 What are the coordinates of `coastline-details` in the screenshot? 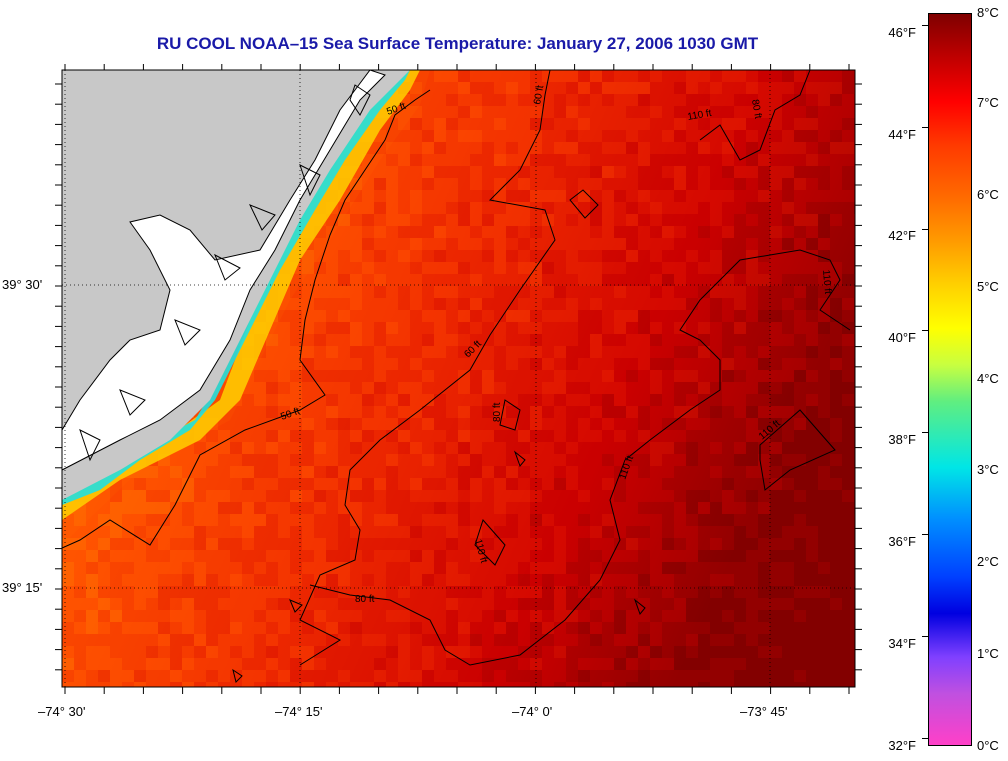 It's located at (225, 273).